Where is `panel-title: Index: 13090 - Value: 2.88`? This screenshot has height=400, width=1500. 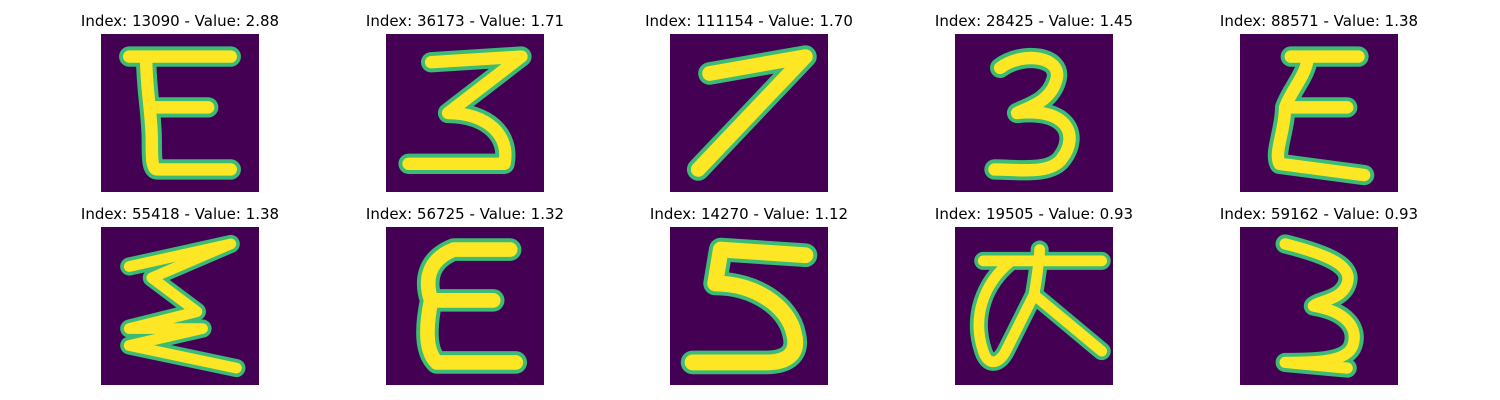
panel-title: Index: 13090 - Value: 2.88 is located at coordinates (180, 21).